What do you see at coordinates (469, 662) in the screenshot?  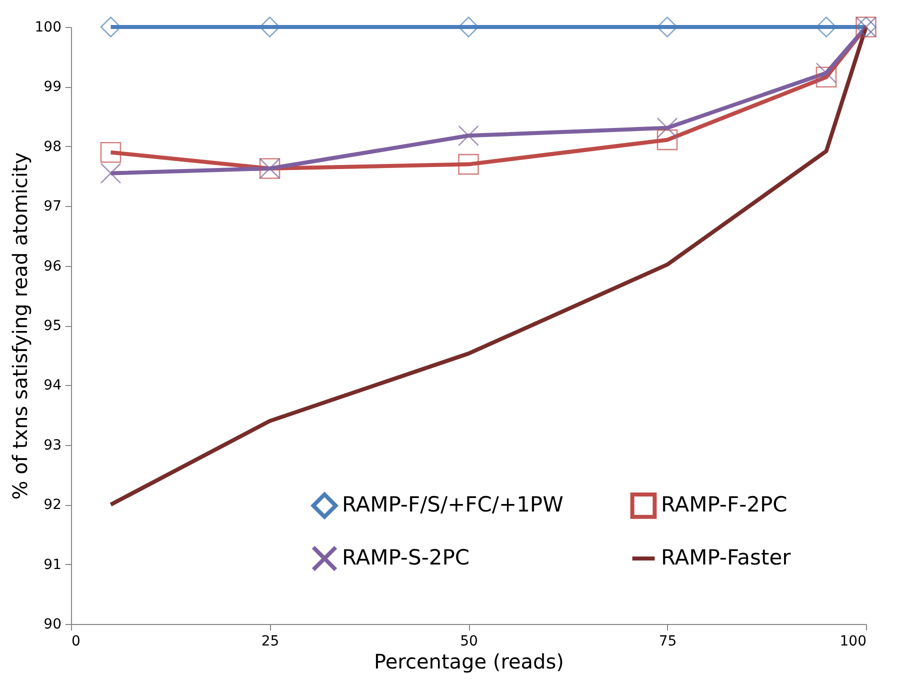 I see `x-axis-title: Percentage (reads)` at bounding box center [469, 662].